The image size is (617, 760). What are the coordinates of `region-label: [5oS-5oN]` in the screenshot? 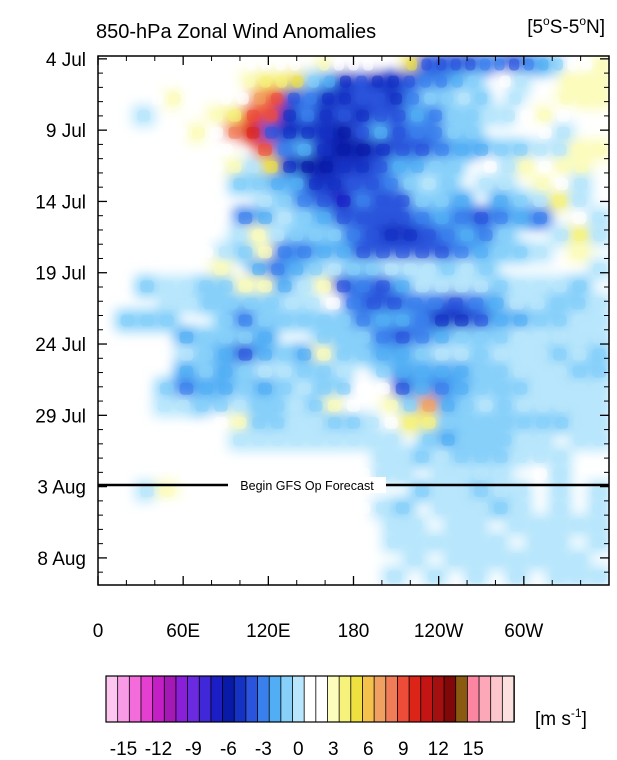 It's located at (566, 26).